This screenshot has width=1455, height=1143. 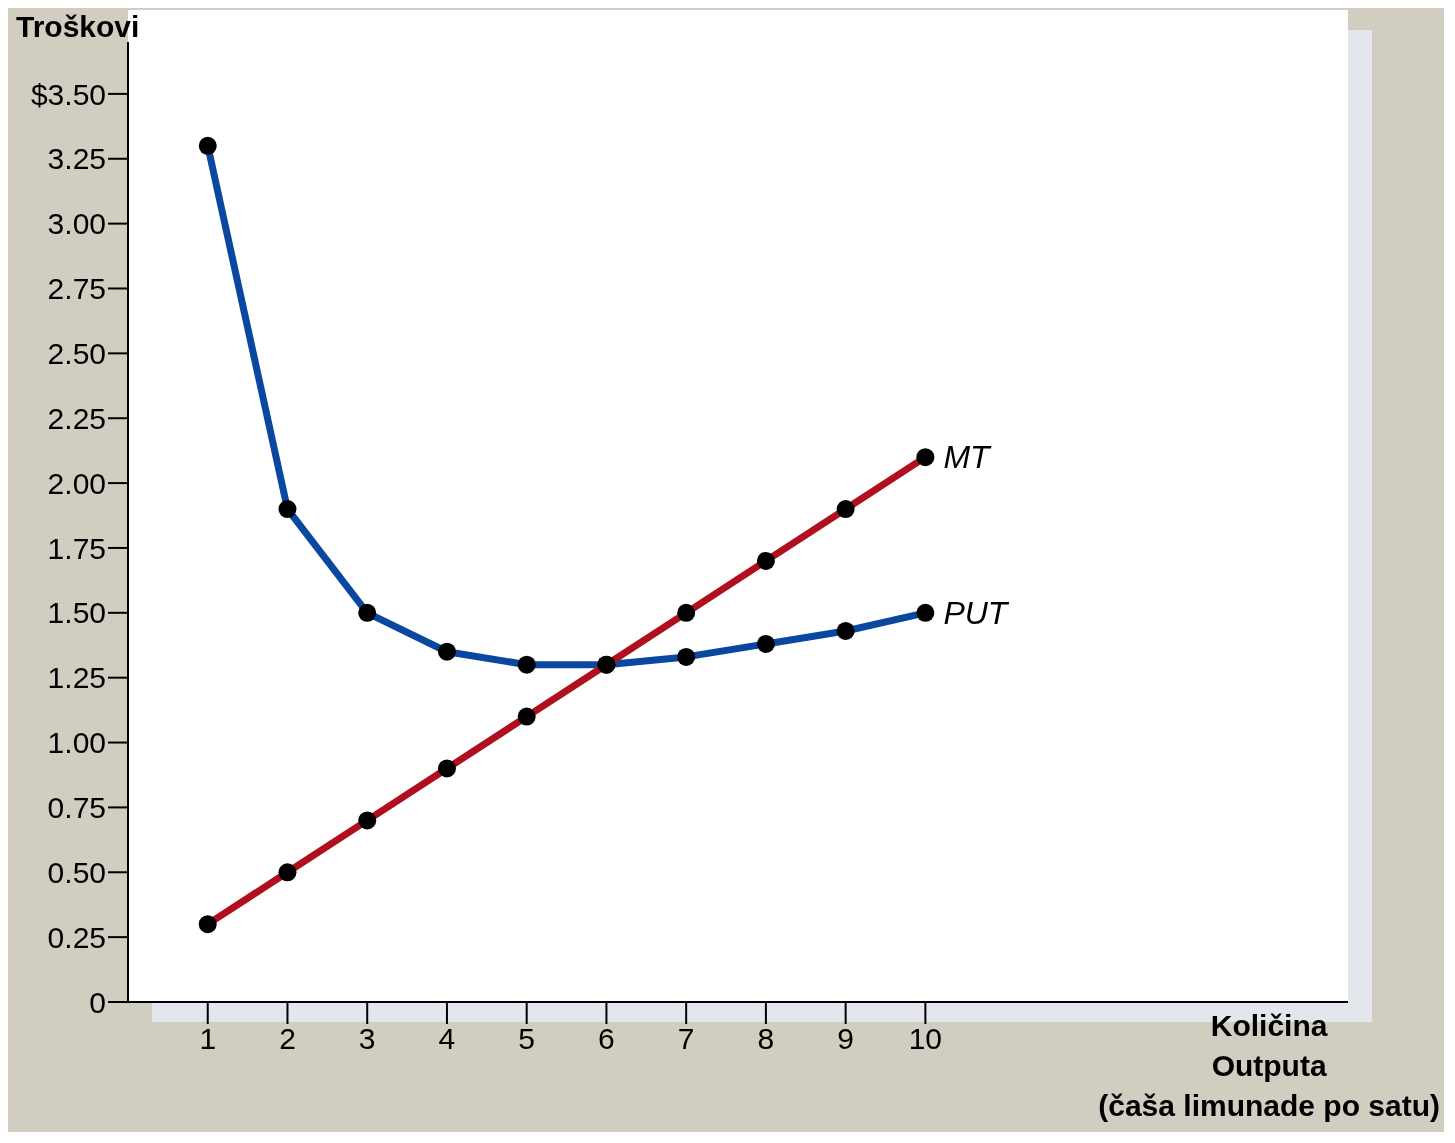 I want to click on x-tick-label: 9, so click(x=845, y=1039).